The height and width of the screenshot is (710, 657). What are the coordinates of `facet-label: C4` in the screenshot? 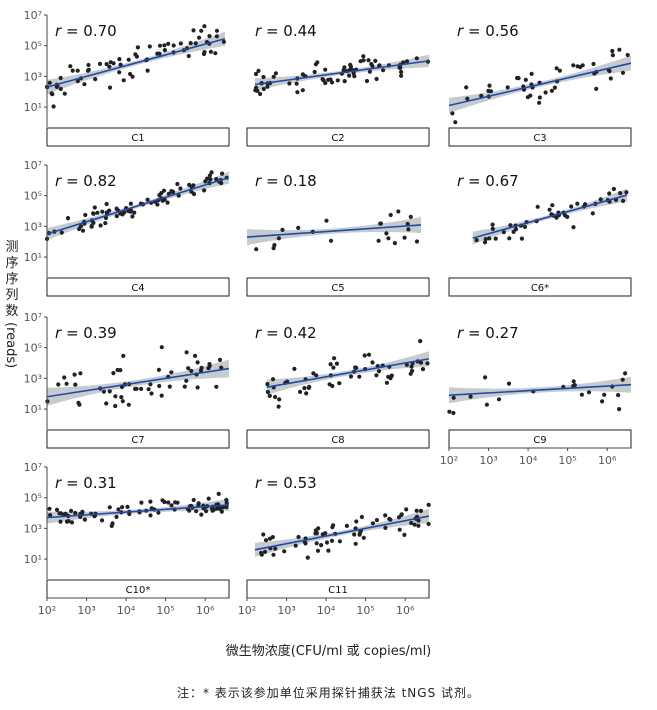 It's located at (137, 288).